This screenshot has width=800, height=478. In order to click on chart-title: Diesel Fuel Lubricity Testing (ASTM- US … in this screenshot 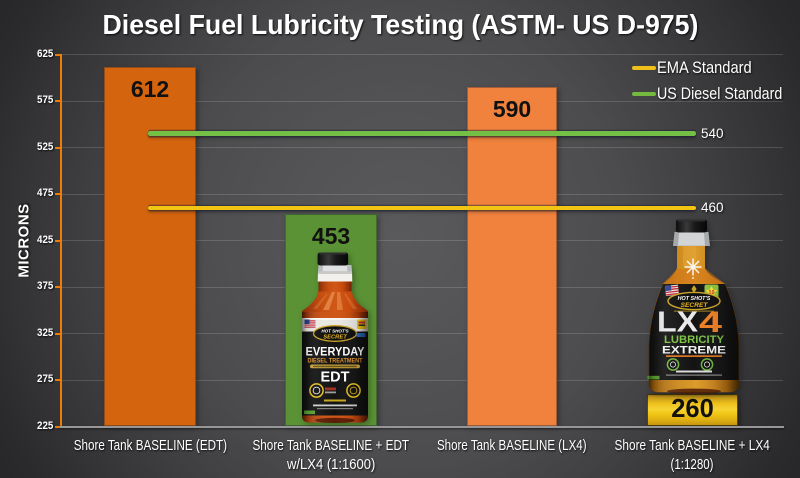, I will do `click(400, 24)`.